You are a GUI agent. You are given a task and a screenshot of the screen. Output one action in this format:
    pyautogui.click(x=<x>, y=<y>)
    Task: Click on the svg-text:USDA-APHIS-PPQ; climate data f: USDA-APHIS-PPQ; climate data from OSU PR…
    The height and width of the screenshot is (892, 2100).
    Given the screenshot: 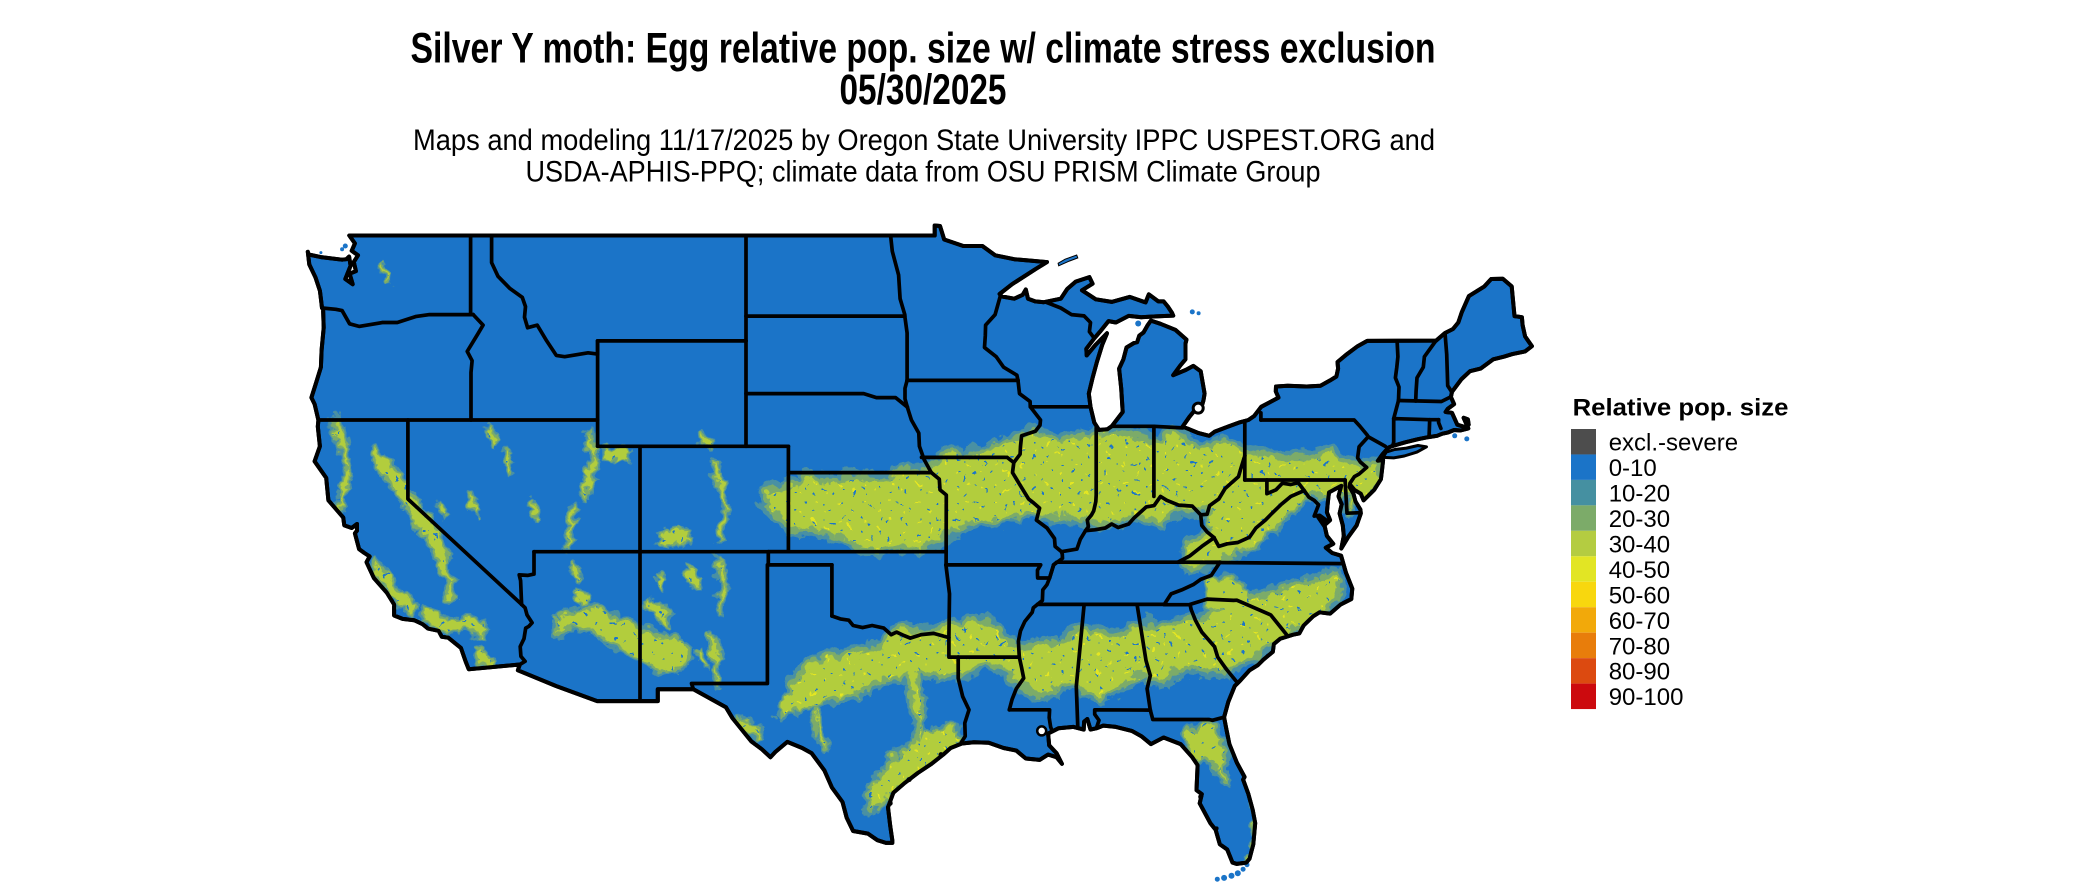 What is the action you would take?
    pyautogui.click(x=923, y=172)
    